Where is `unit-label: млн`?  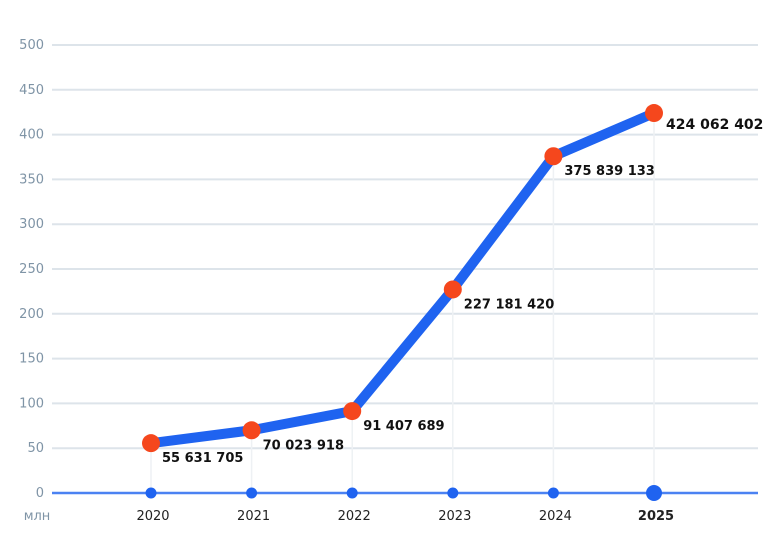 unit-label: млн is located at coordinates (37, 516).